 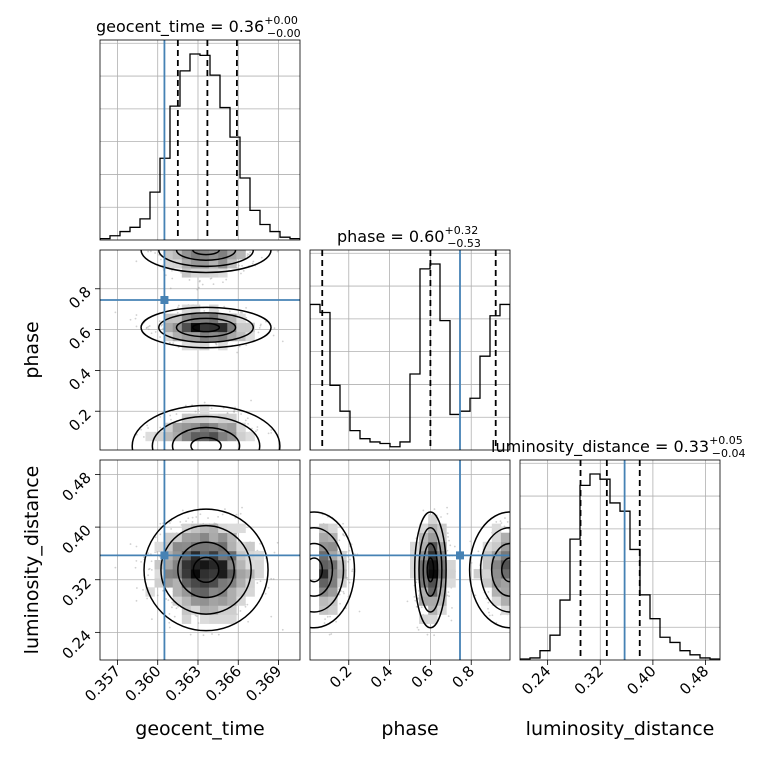 I want to click on tick-label-y: 0.40, so click(x=76, y=539).